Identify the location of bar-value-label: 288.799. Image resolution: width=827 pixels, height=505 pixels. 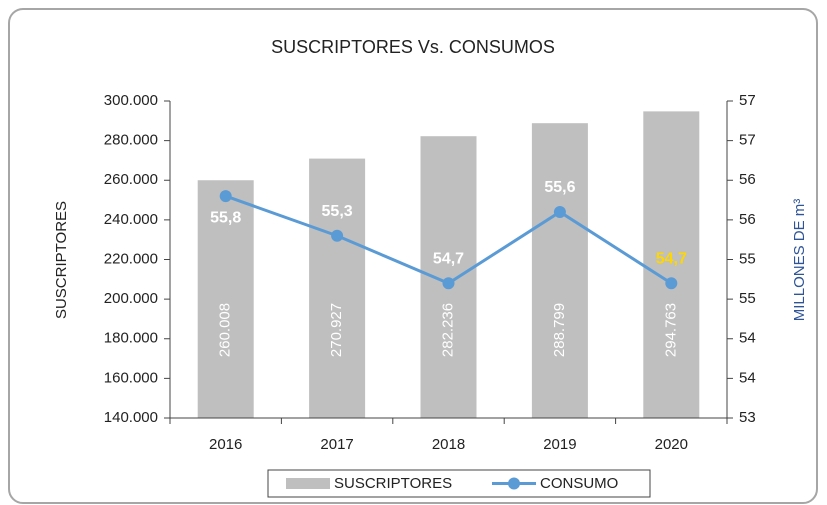
(559, 330).